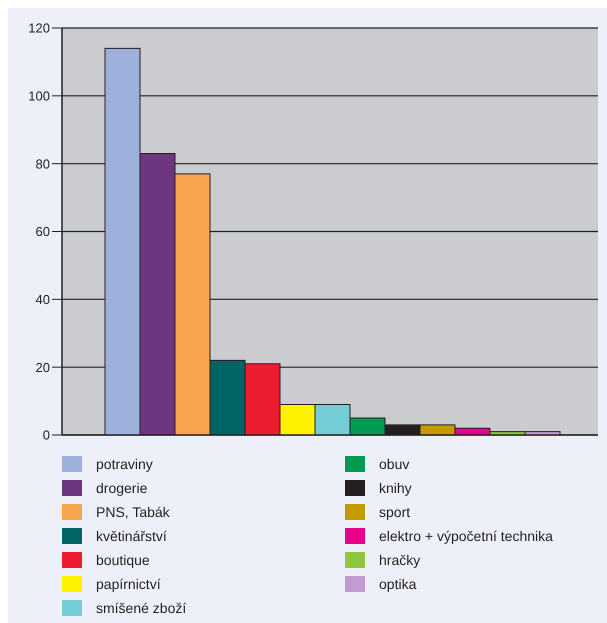 This screenshot has width=607, height=623. What do you see at coordinates (124, 464) in the screenshot?
I see `legend-label: potraviny` at bounding box center [124, 464].